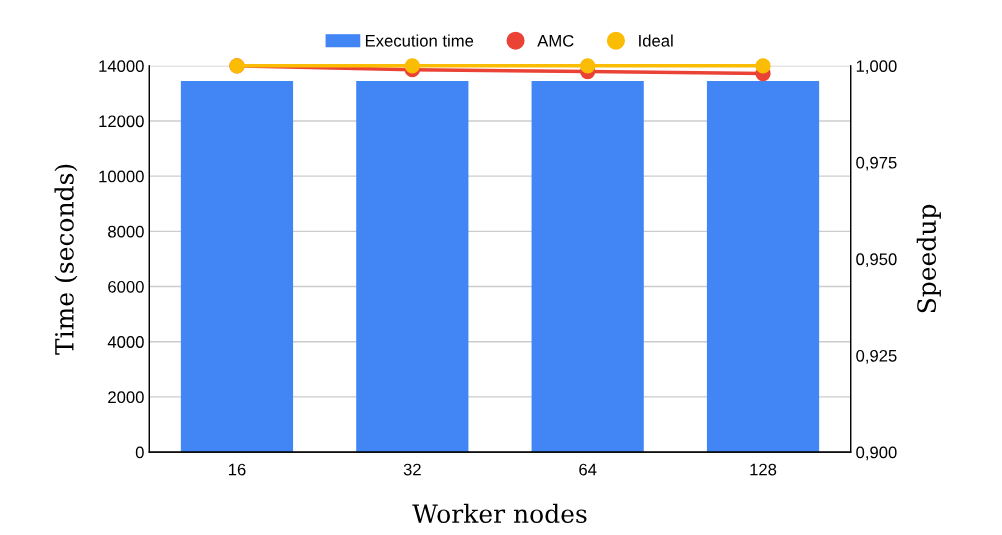  Describe the element at coordinates (121, 121) in the screenshot. I see `y-tick-label: 12000` at that location.